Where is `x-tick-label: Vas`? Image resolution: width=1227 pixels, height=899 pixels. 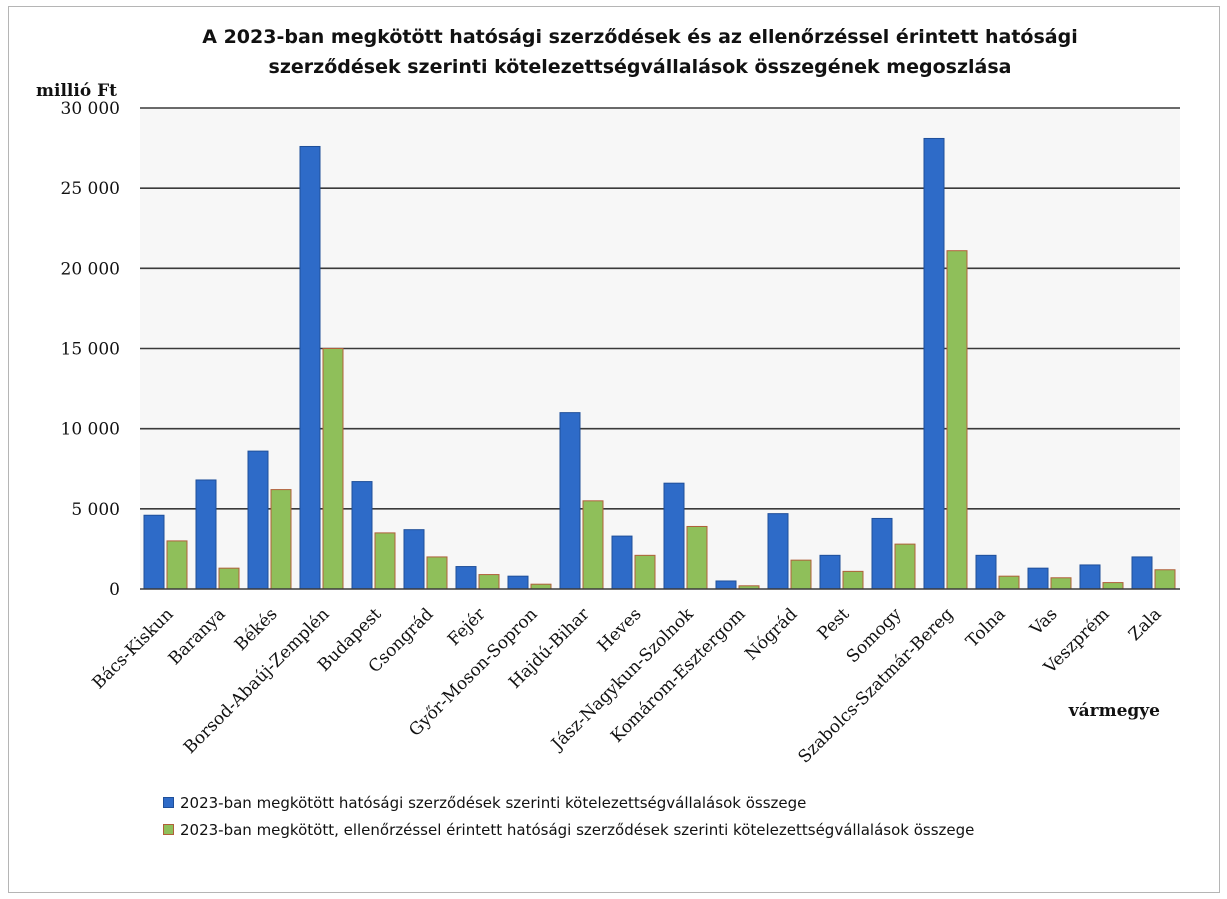
x-tick-label: Vas is located at coordinates (1044, 622).